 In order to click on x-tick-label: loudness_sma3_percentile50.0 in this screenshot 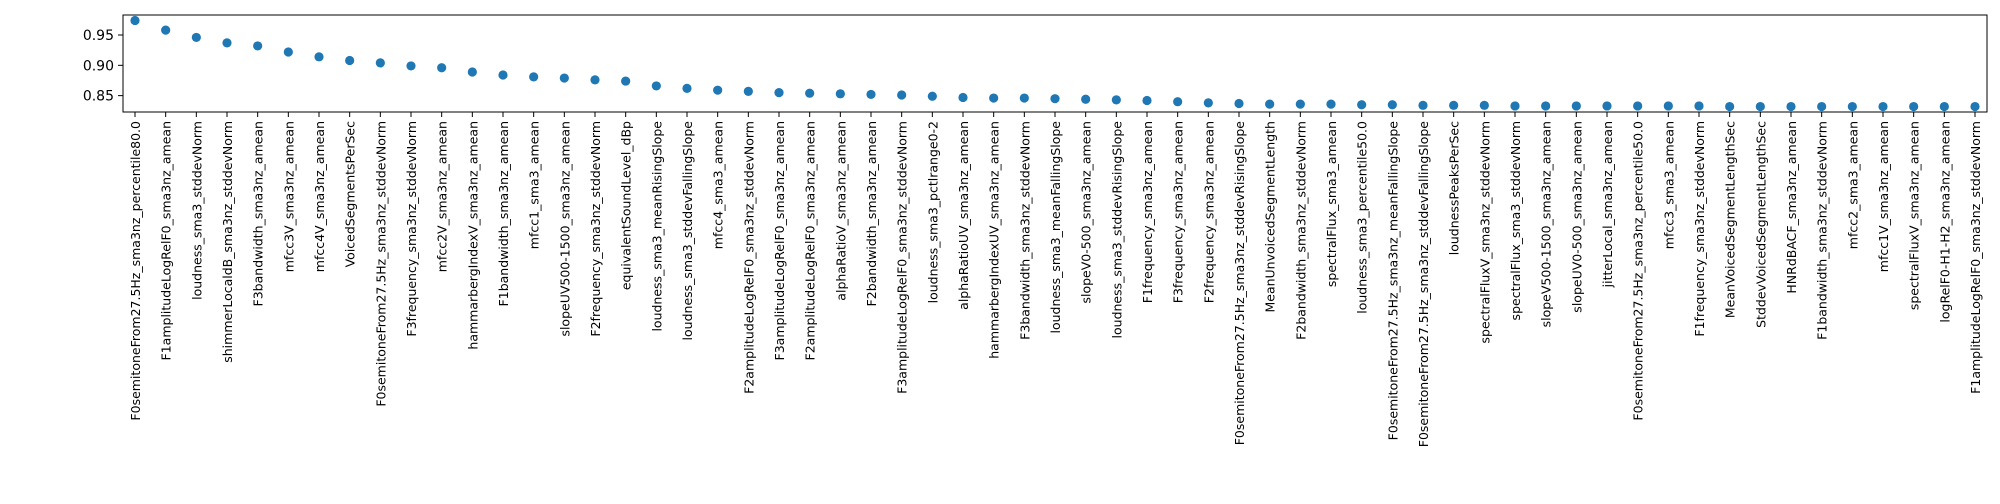, I will do `click(1362, 217)`.